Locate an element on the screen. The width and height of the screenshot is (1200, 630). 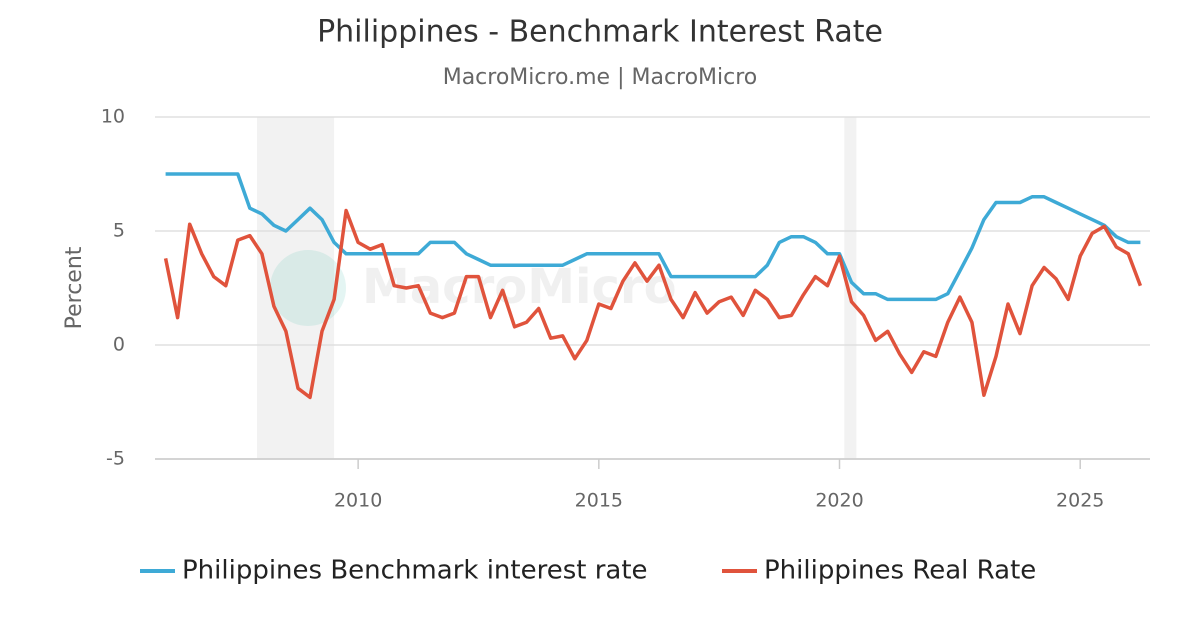
y-tick-label: -5 is located at coordinates (115, 459).